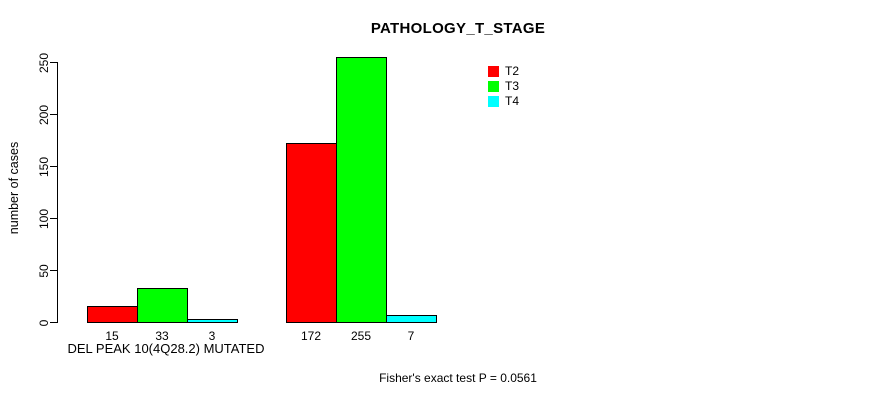 This screenshot has width=890, height=400. Describe the element at coordinates (166, 348) in the screenshot. I see `category-label-group1: DEL PEAK 10(4Q28.2) MUTATED` at that location.